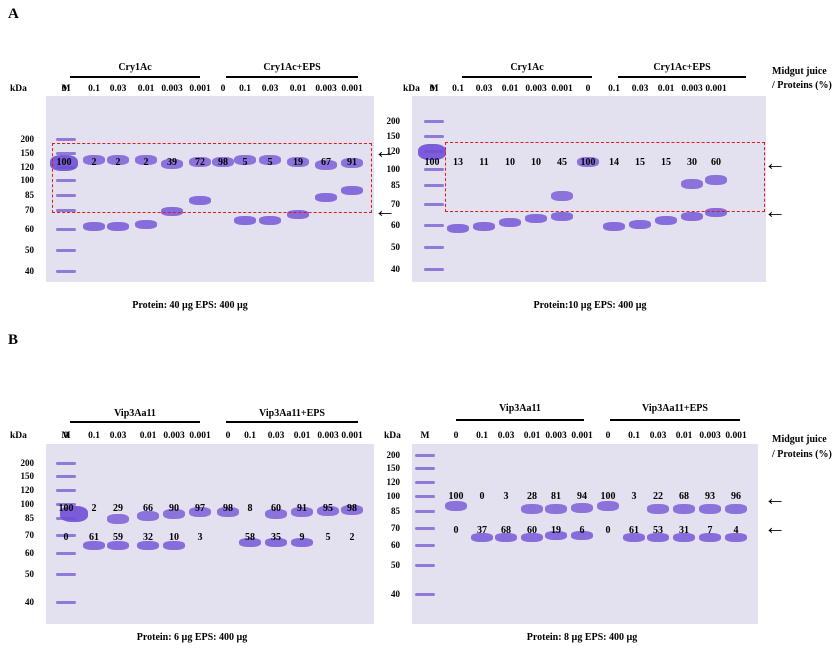 The width and height of the screenshot is (840, 652). Describe the element at coordinates (520, 420) in the screenshot. I see `group-bracket` at that location.